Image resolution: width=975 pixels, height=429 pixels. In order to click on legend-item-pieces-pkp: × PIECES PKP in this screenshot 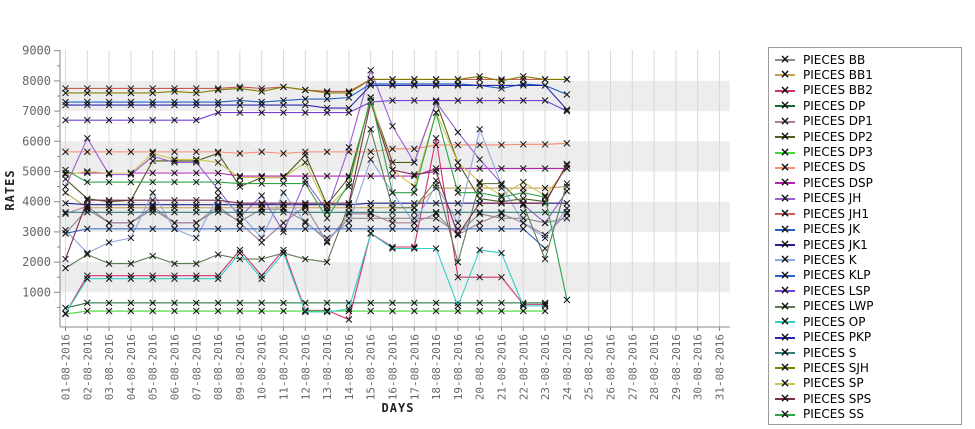, I will do `click(868, 337)`.